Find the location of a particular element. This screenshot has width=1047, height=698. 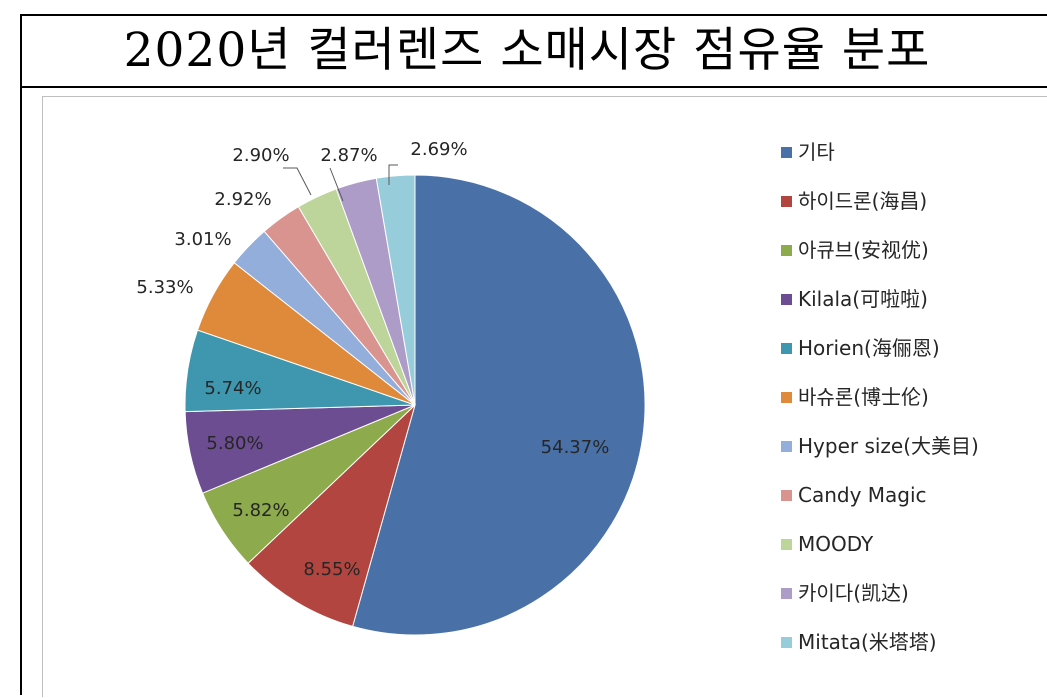

legend-label-3: 아큐브(安视优) is located at coordinates (863, 250).